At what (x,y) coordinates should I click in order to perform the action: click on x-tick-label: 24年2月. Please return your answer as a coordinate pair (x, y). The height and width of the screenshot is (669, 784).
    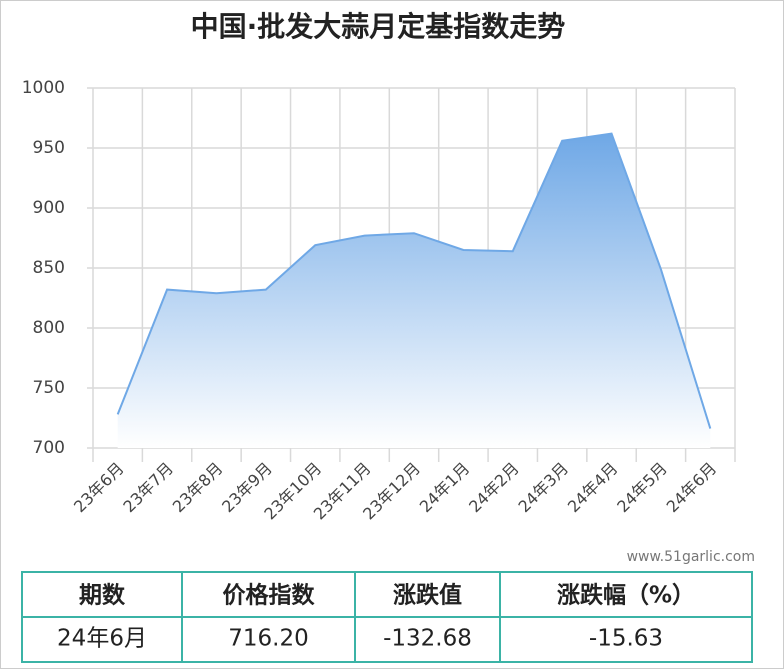
    Looking at the image, I should click on (494, 488).